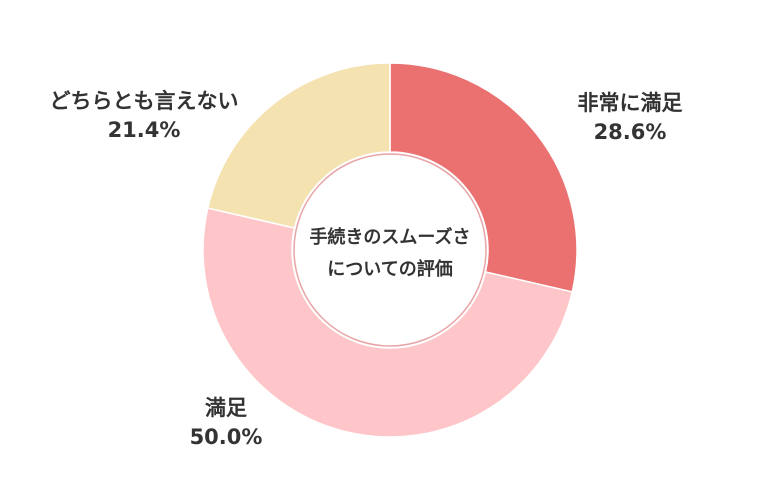 Image resolution: width=780 pixels, height=500 pixels. I want to click on center-title-line1: 手続きのスムーズさ, so click(389, 237).